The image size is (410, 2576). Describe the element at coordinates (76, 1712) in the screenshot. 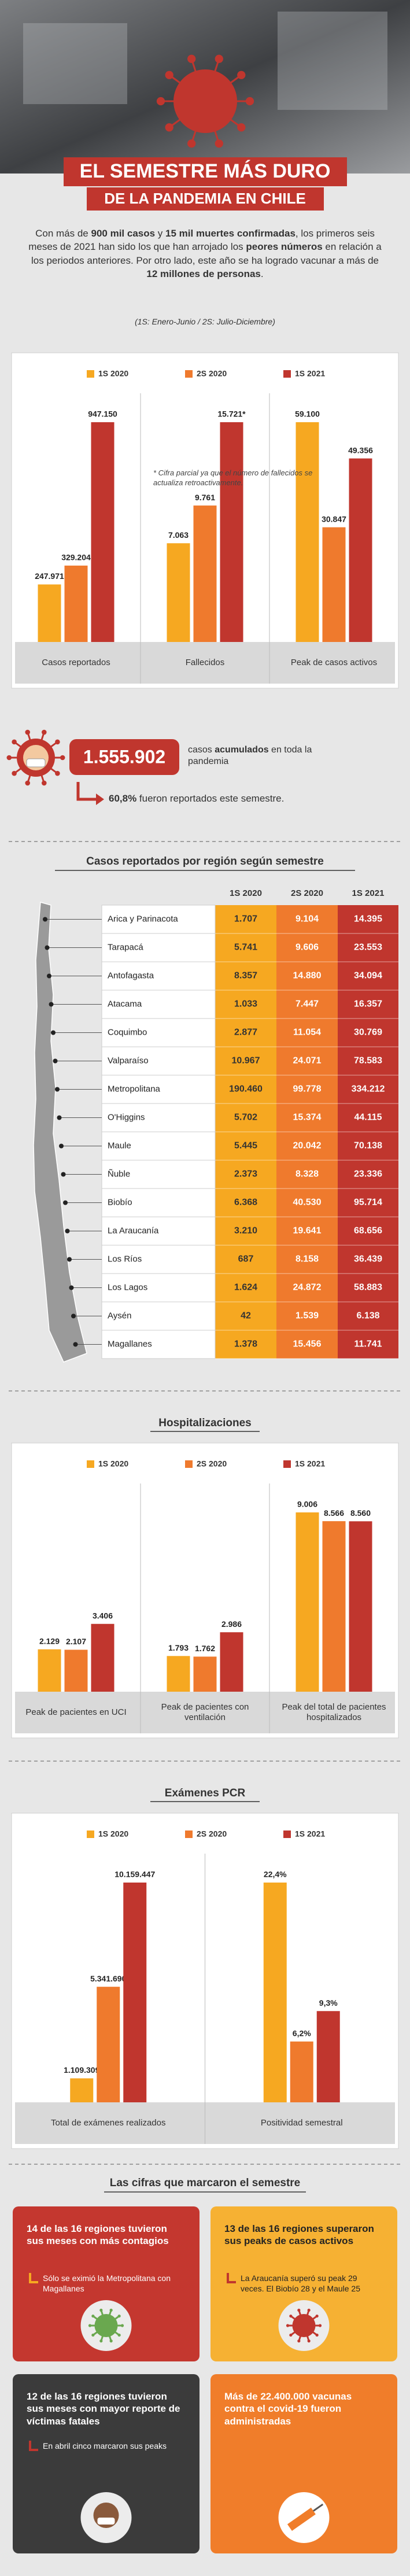

I see `category-label: Peak de pacientes en UCI` at that location.